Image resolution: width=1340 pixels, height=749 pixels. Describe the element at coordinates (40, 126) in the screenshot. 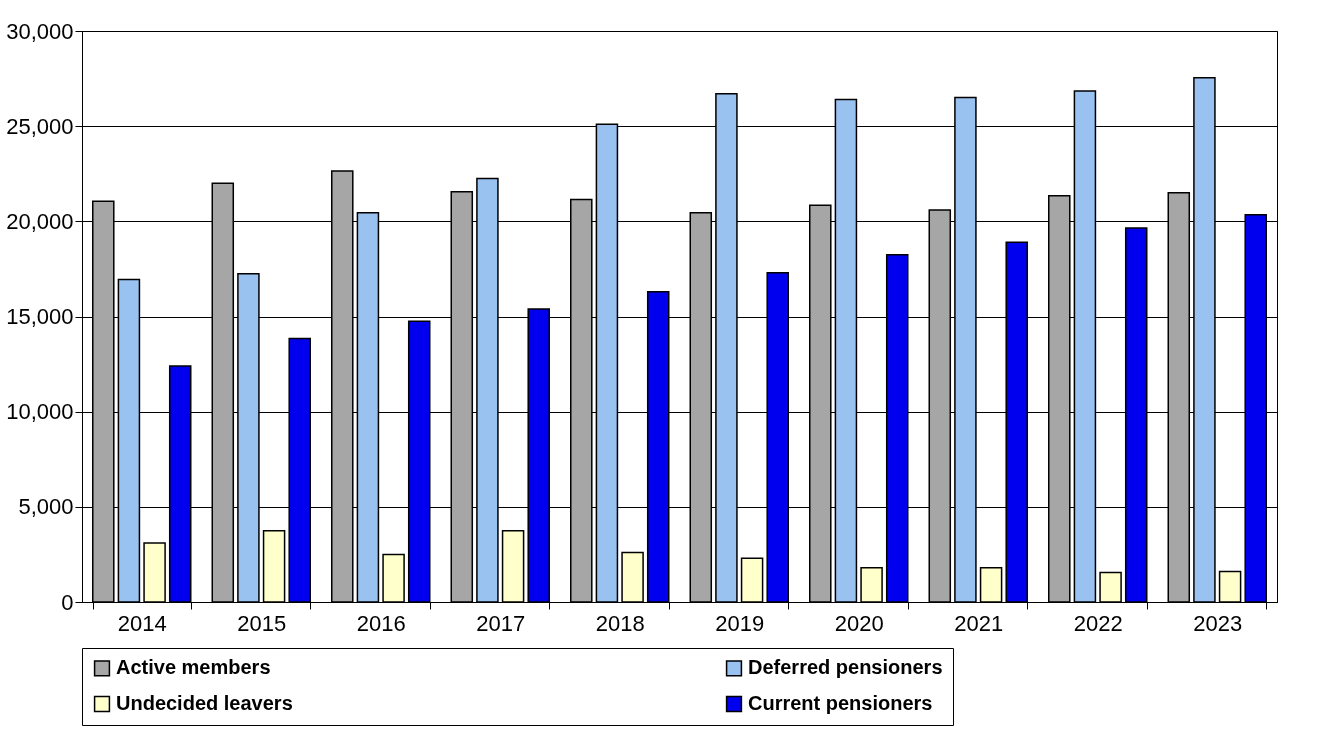

I see `y-tick-label: 25,000` at that location.